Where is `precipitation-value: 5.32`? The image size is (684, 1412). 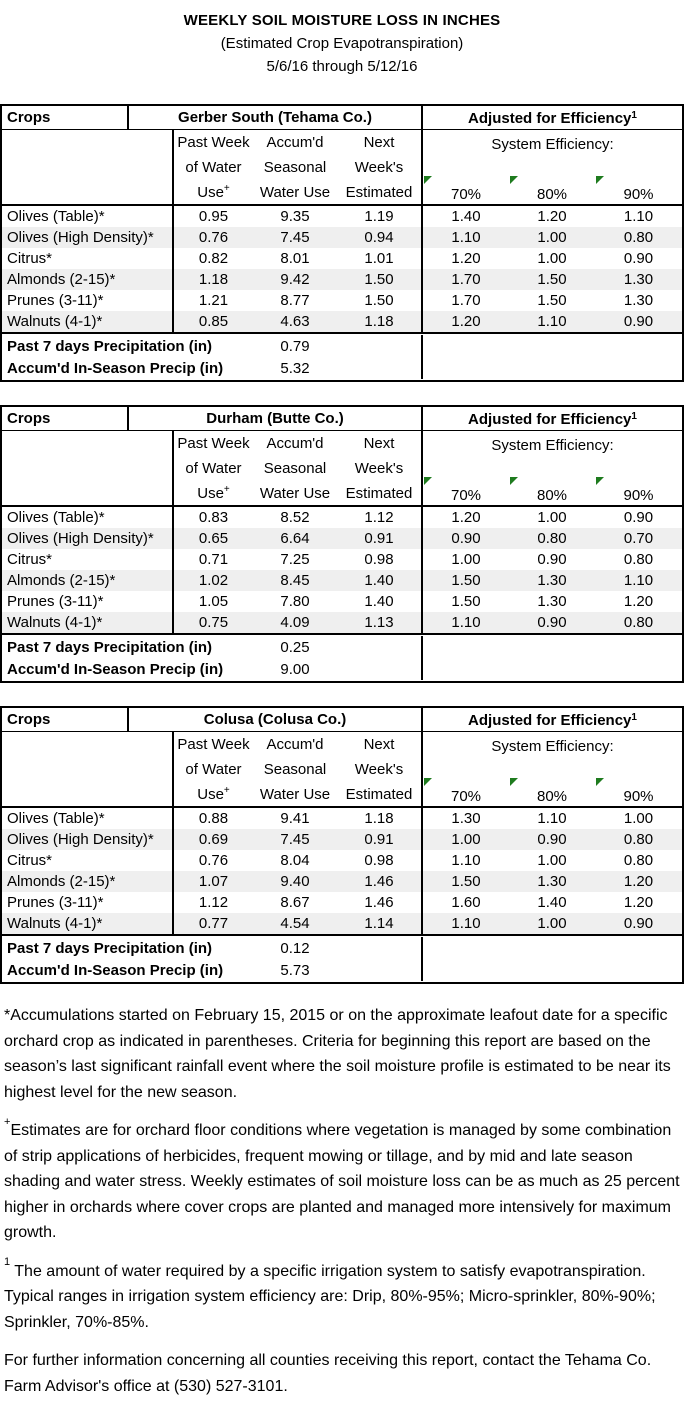 precipitation-value: 5.32 is located at coordinates (295, 368).